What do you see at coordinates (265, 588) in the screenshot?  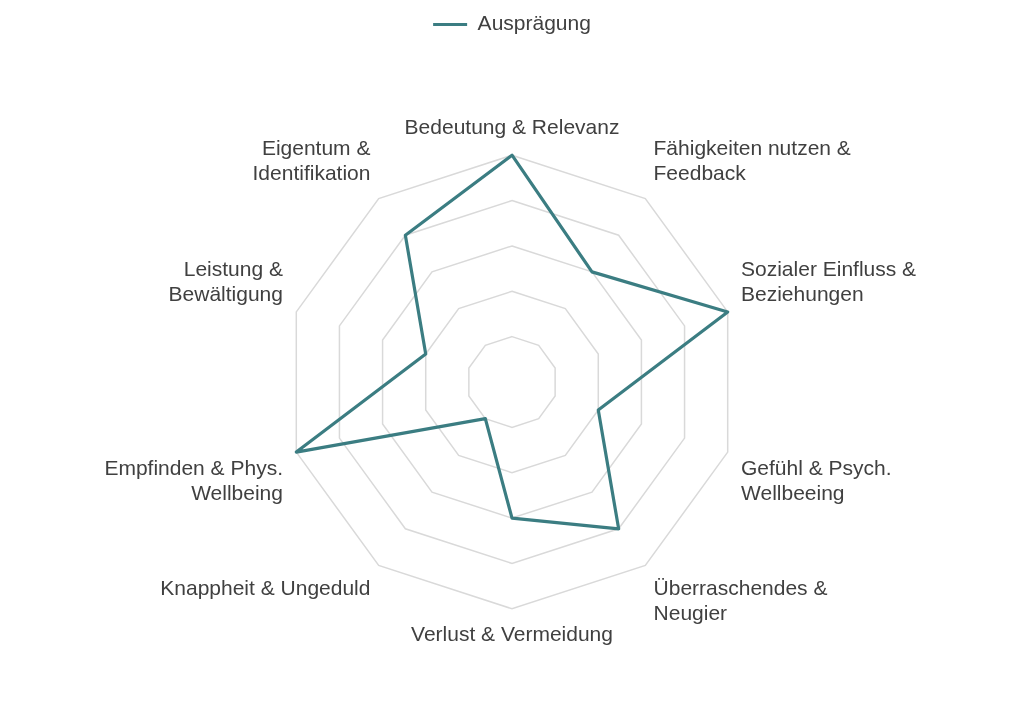 I see `spoke-label: Knappheit & Ungeduld` at bounding box center [265, 588].